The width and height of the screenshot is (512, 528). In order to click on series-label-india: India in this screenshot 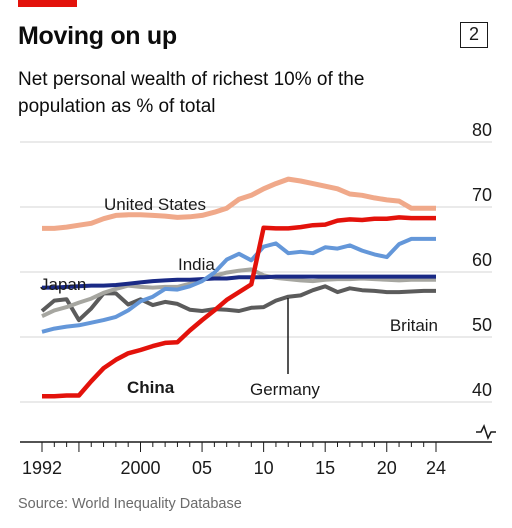, I will do `click(196, 264)`.